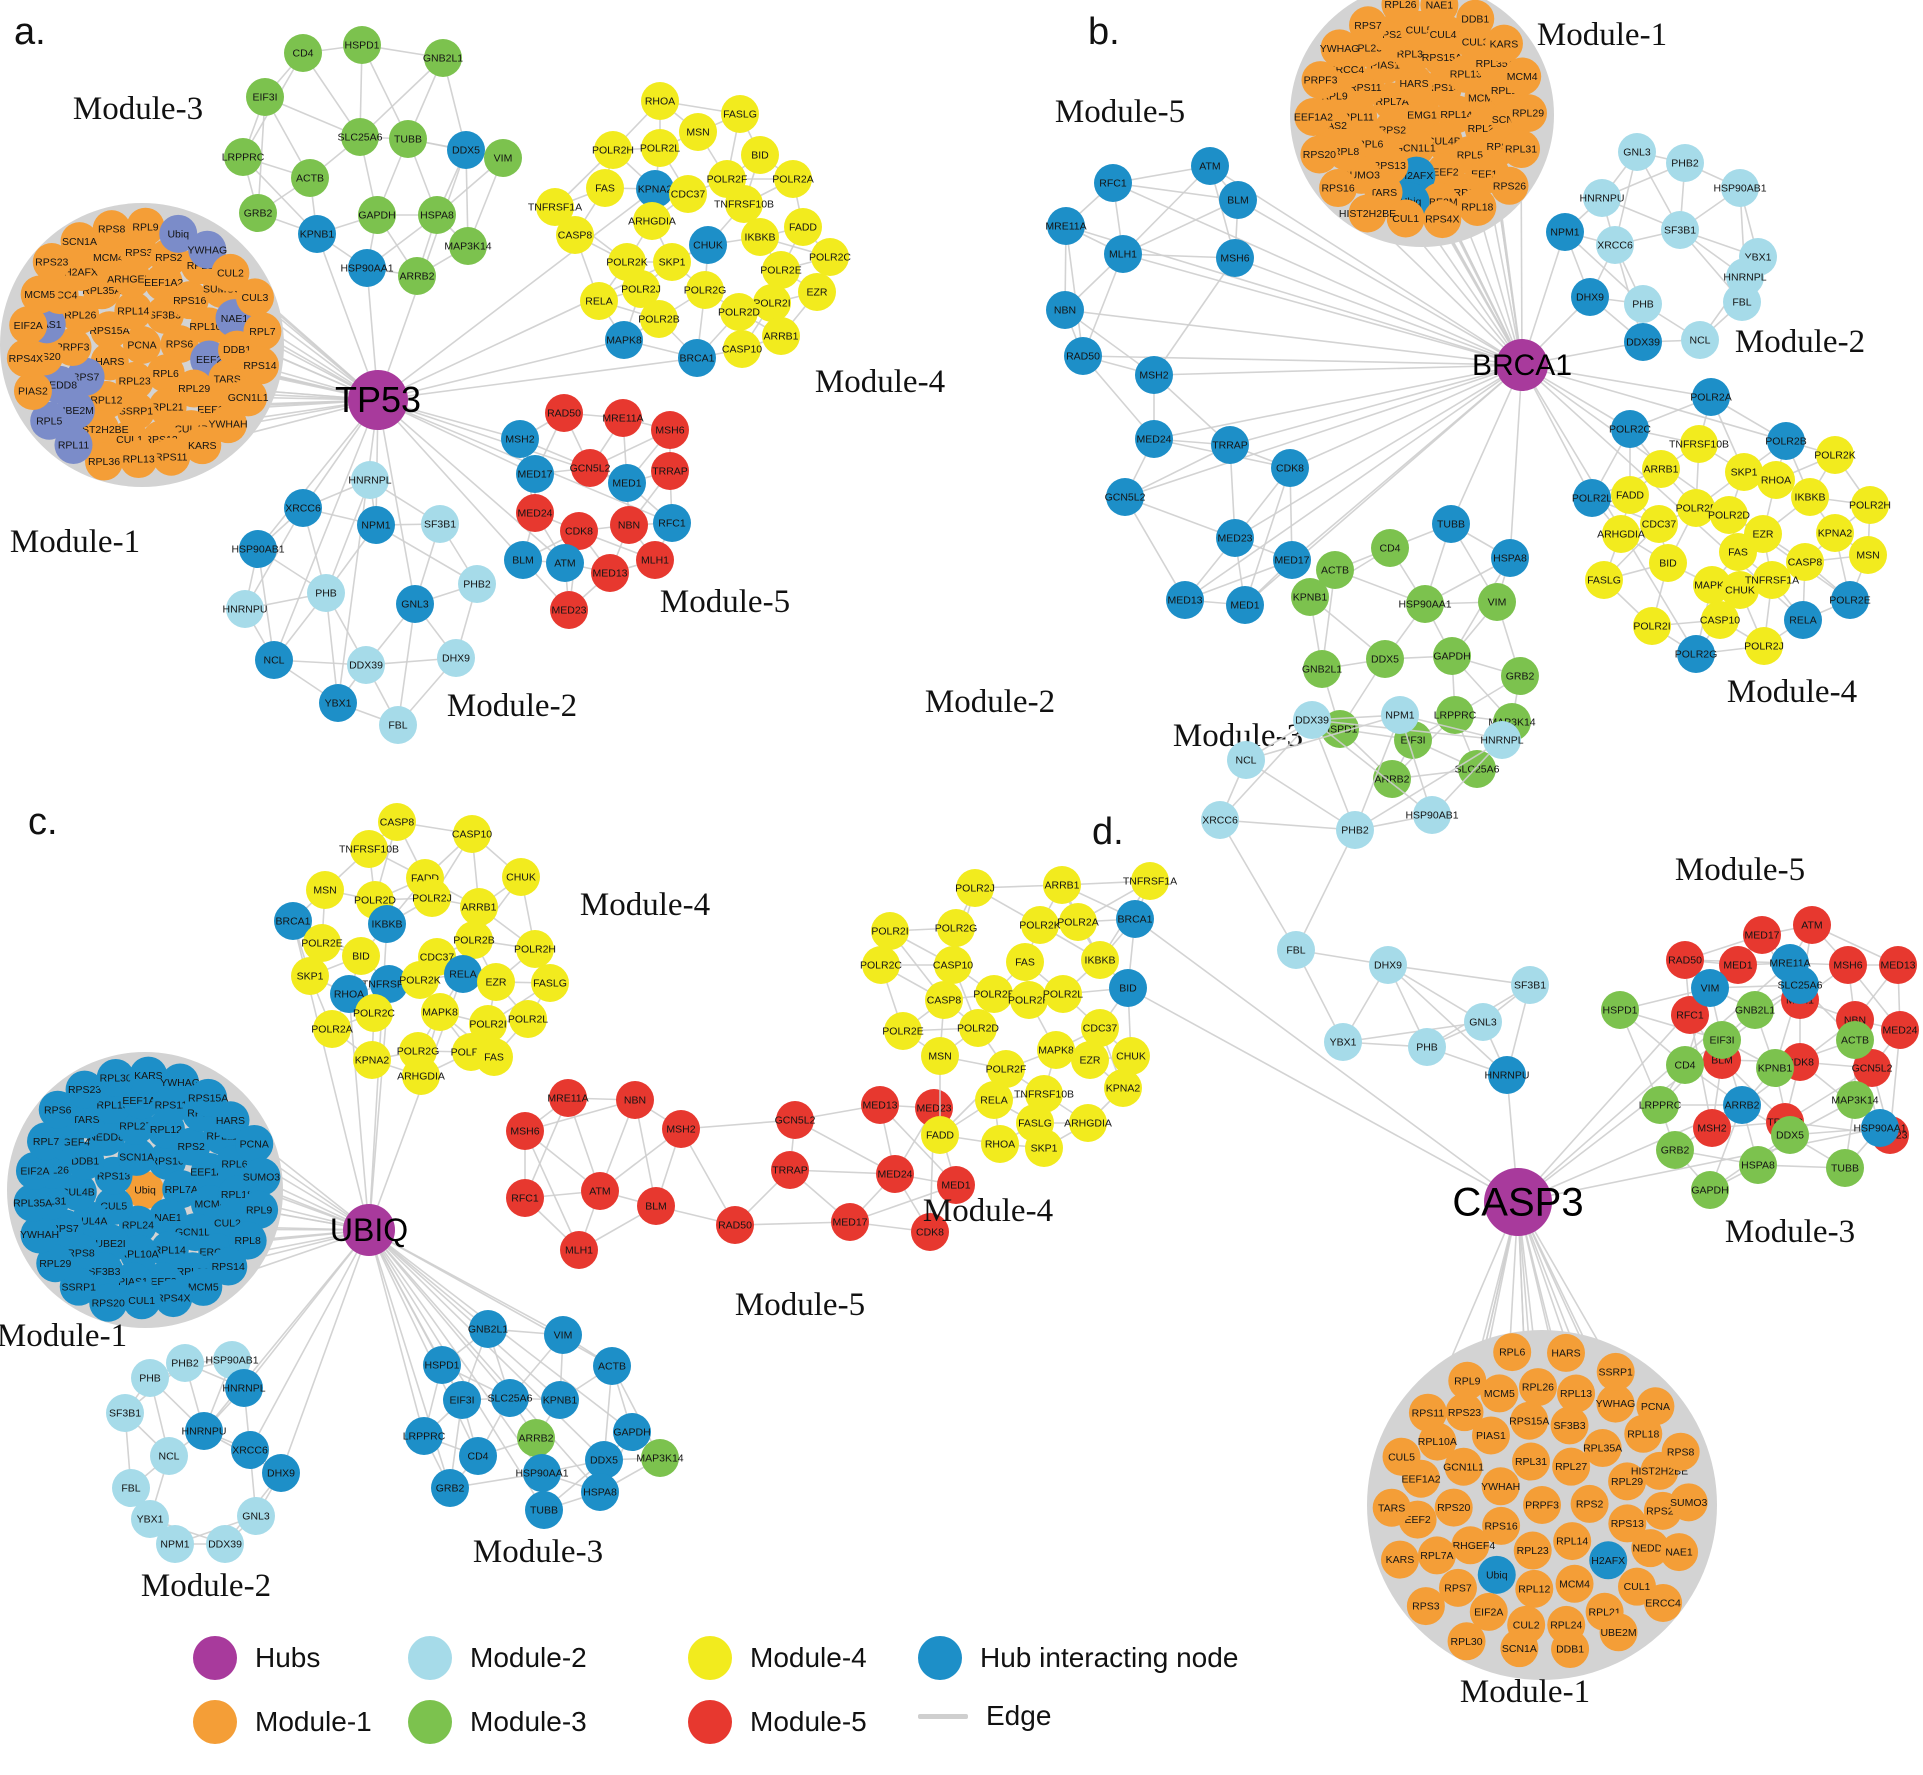 This screenshot has width=1923, height=1775. Describe the element at coordinates (25, 358) in the screenshot. I see `node-RPS4X` at that location.